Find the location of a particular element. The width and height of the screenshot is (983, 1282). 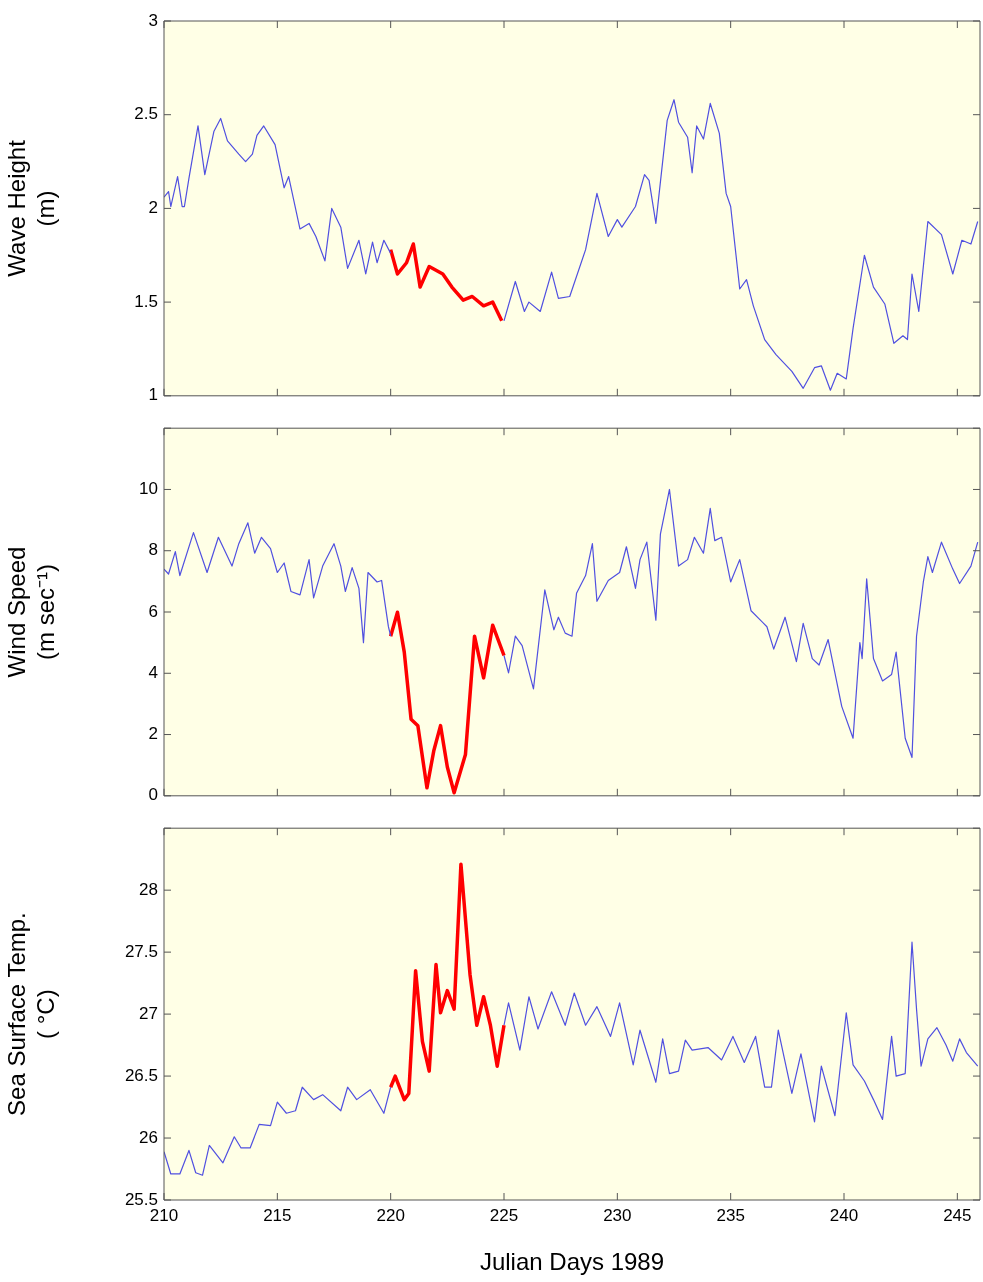

y-tick-label: 28 is located at coordinates (148, 889).